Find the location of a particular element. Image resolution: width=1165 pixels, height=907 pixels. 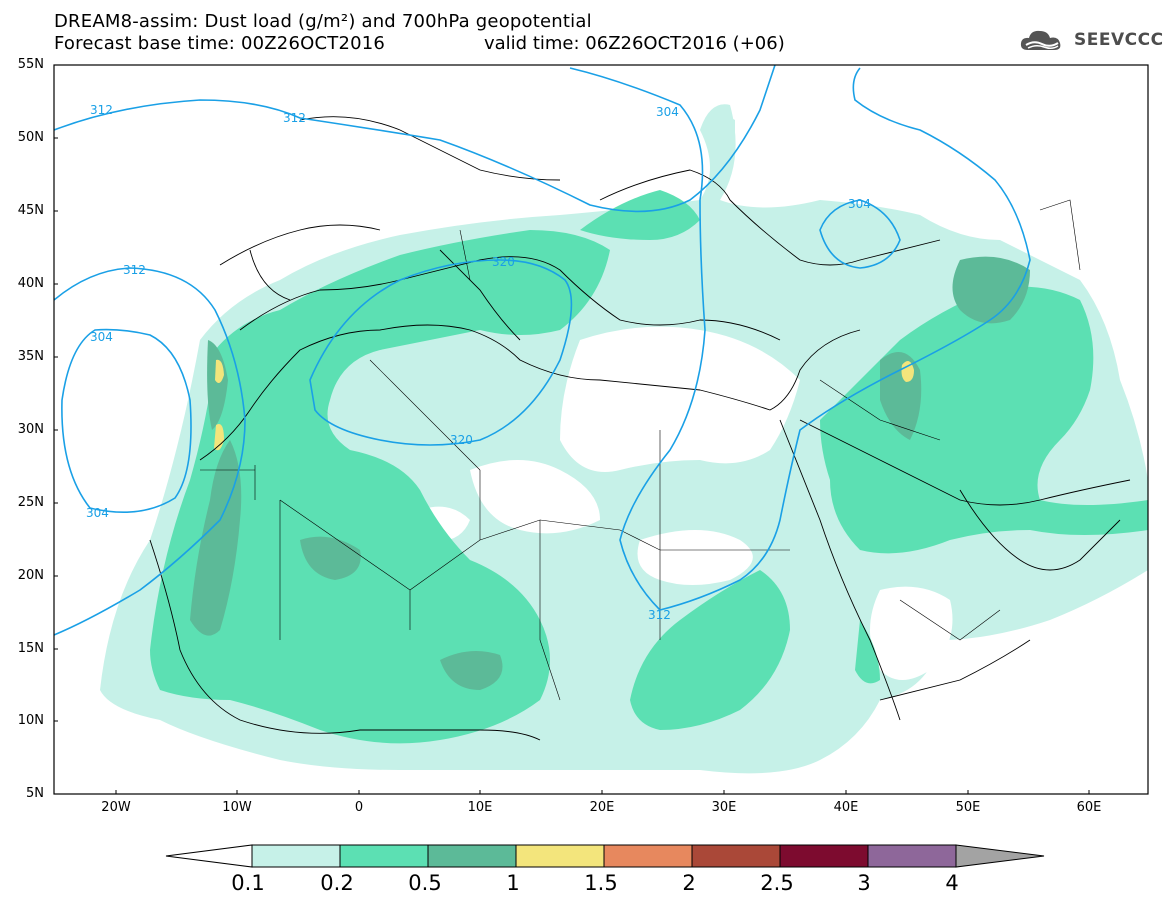

lon-label: 60E is located at coordinates (1089, 807).